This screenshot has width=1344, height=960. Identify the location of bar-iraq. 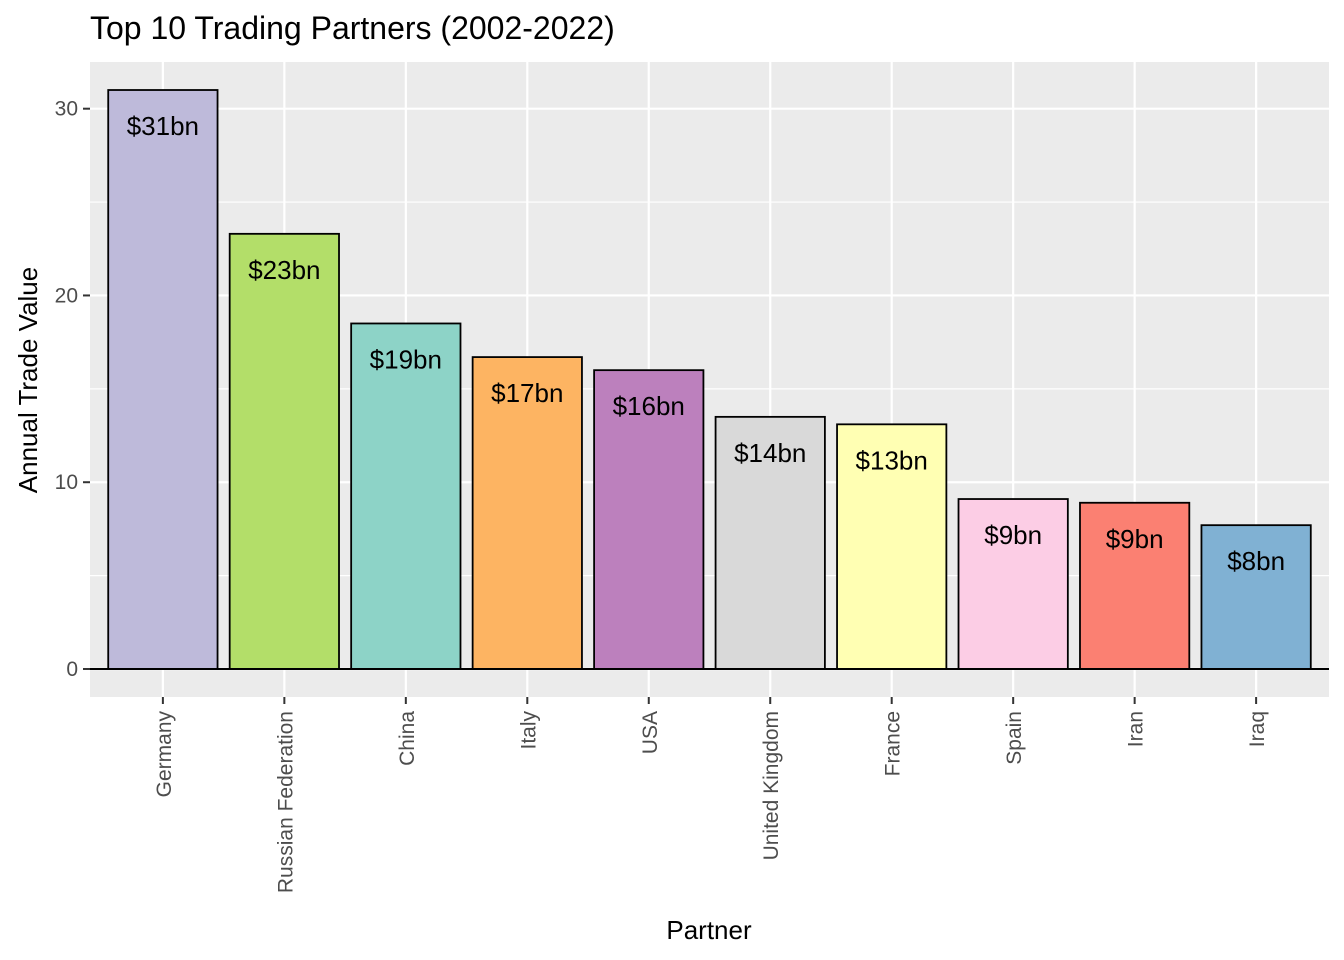
(1256, 597).